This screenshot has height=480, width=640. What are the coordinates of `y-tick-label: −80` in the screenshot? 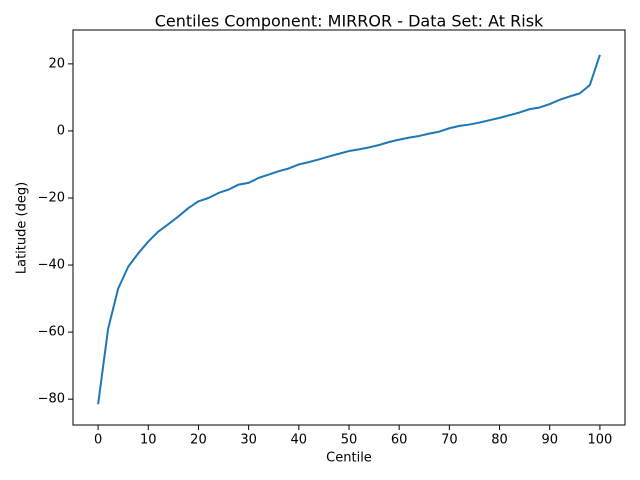 It's located at (51, 399).